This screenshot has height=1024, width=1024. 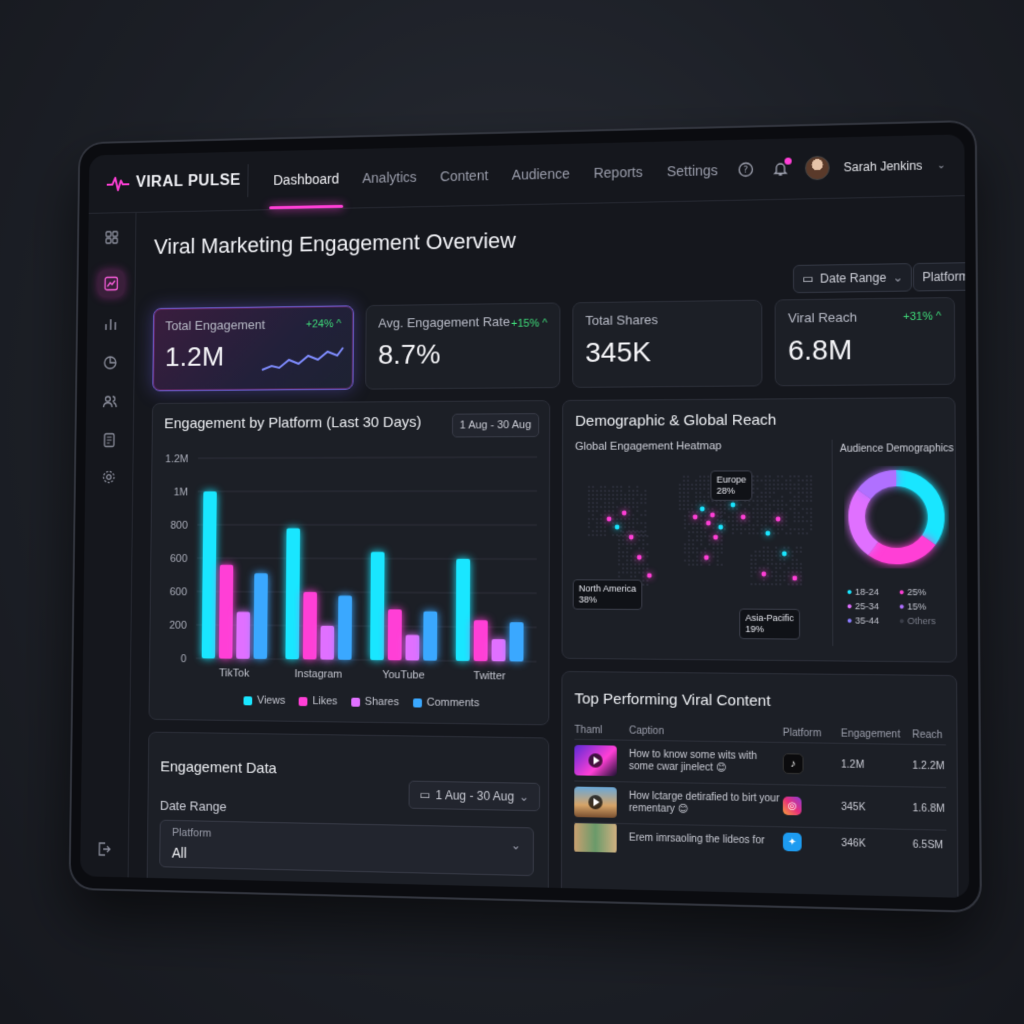 I want to click on trend-icon, so click(x=111, y=283).